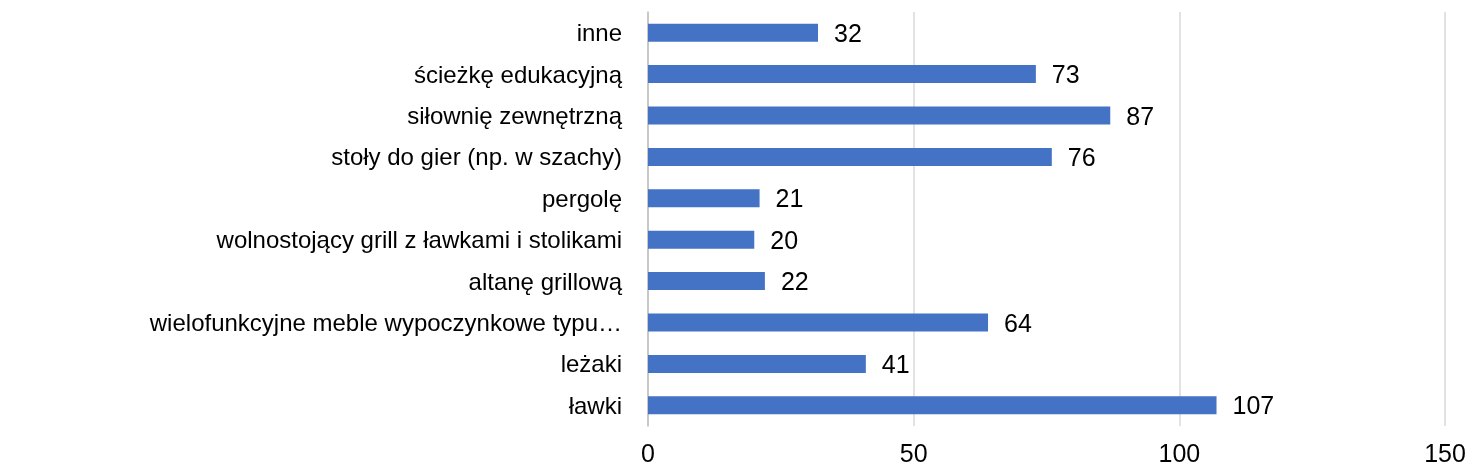  Describe the element at coordinates (518, 74) in the screenshot. I see `y-tick-label: ścieżkę edukacyjną` at that location.